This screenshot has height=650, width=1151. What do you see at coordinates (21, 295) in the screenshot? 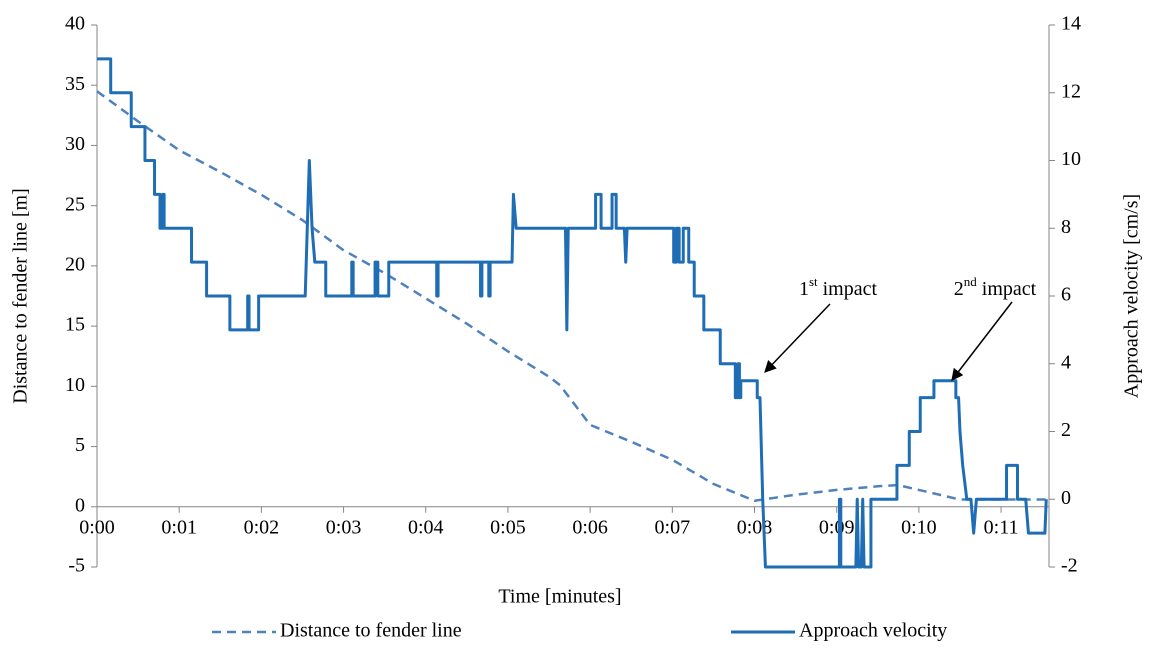
I see `y-axis-title: Distance to fender line [m]` at bounding box center [21, 295].